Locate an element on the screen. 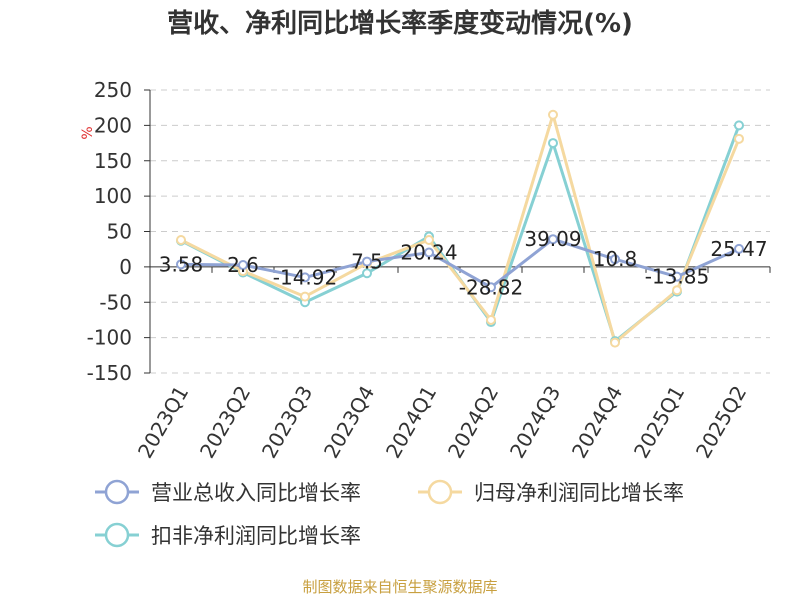  data-label: 39.09 is located at coordinates (552, 239).